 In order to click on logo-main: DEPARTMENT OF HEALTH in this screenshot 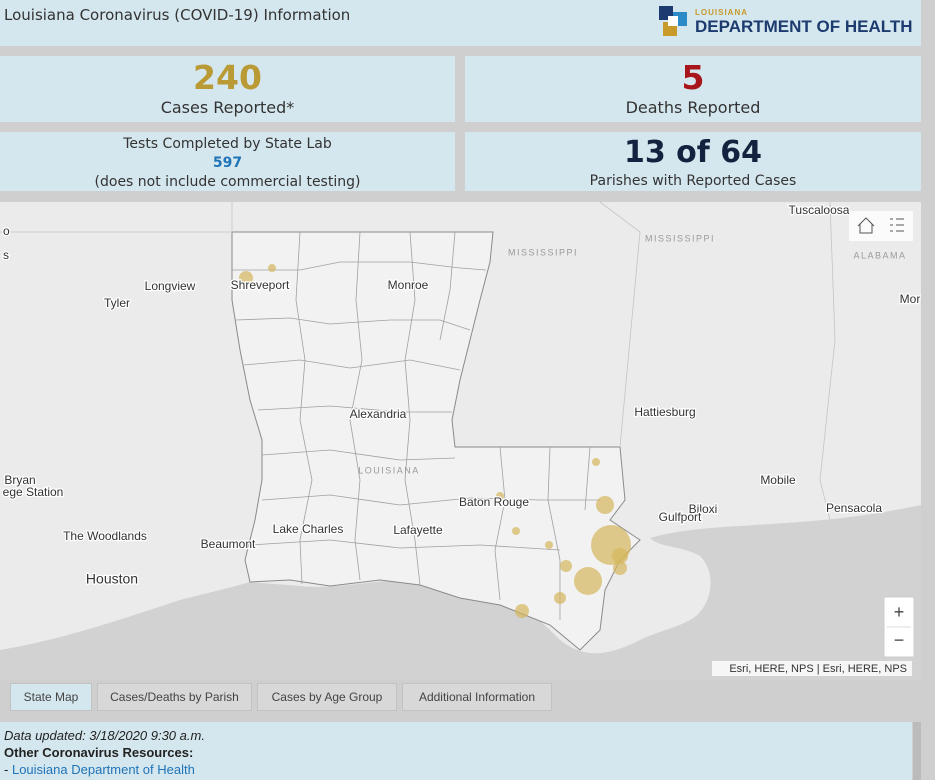, I will do `click(804, 26)`.